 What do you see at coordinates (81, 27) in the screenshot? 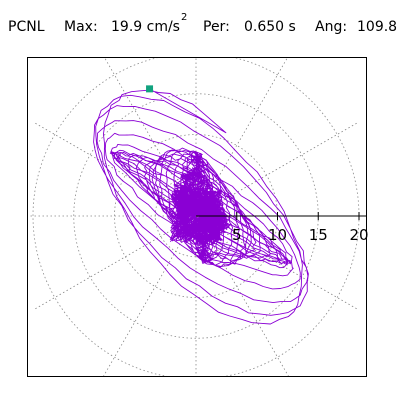
I see `max-label: Max:` at bounding box center [81, 27].